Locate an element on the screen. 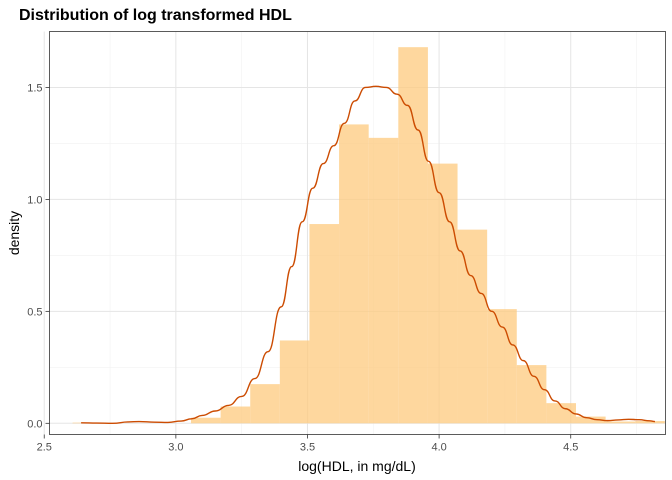 The image size is (672, 480). chart-title: Distribution of log transformed HDL is located at coordinates (155, 15).